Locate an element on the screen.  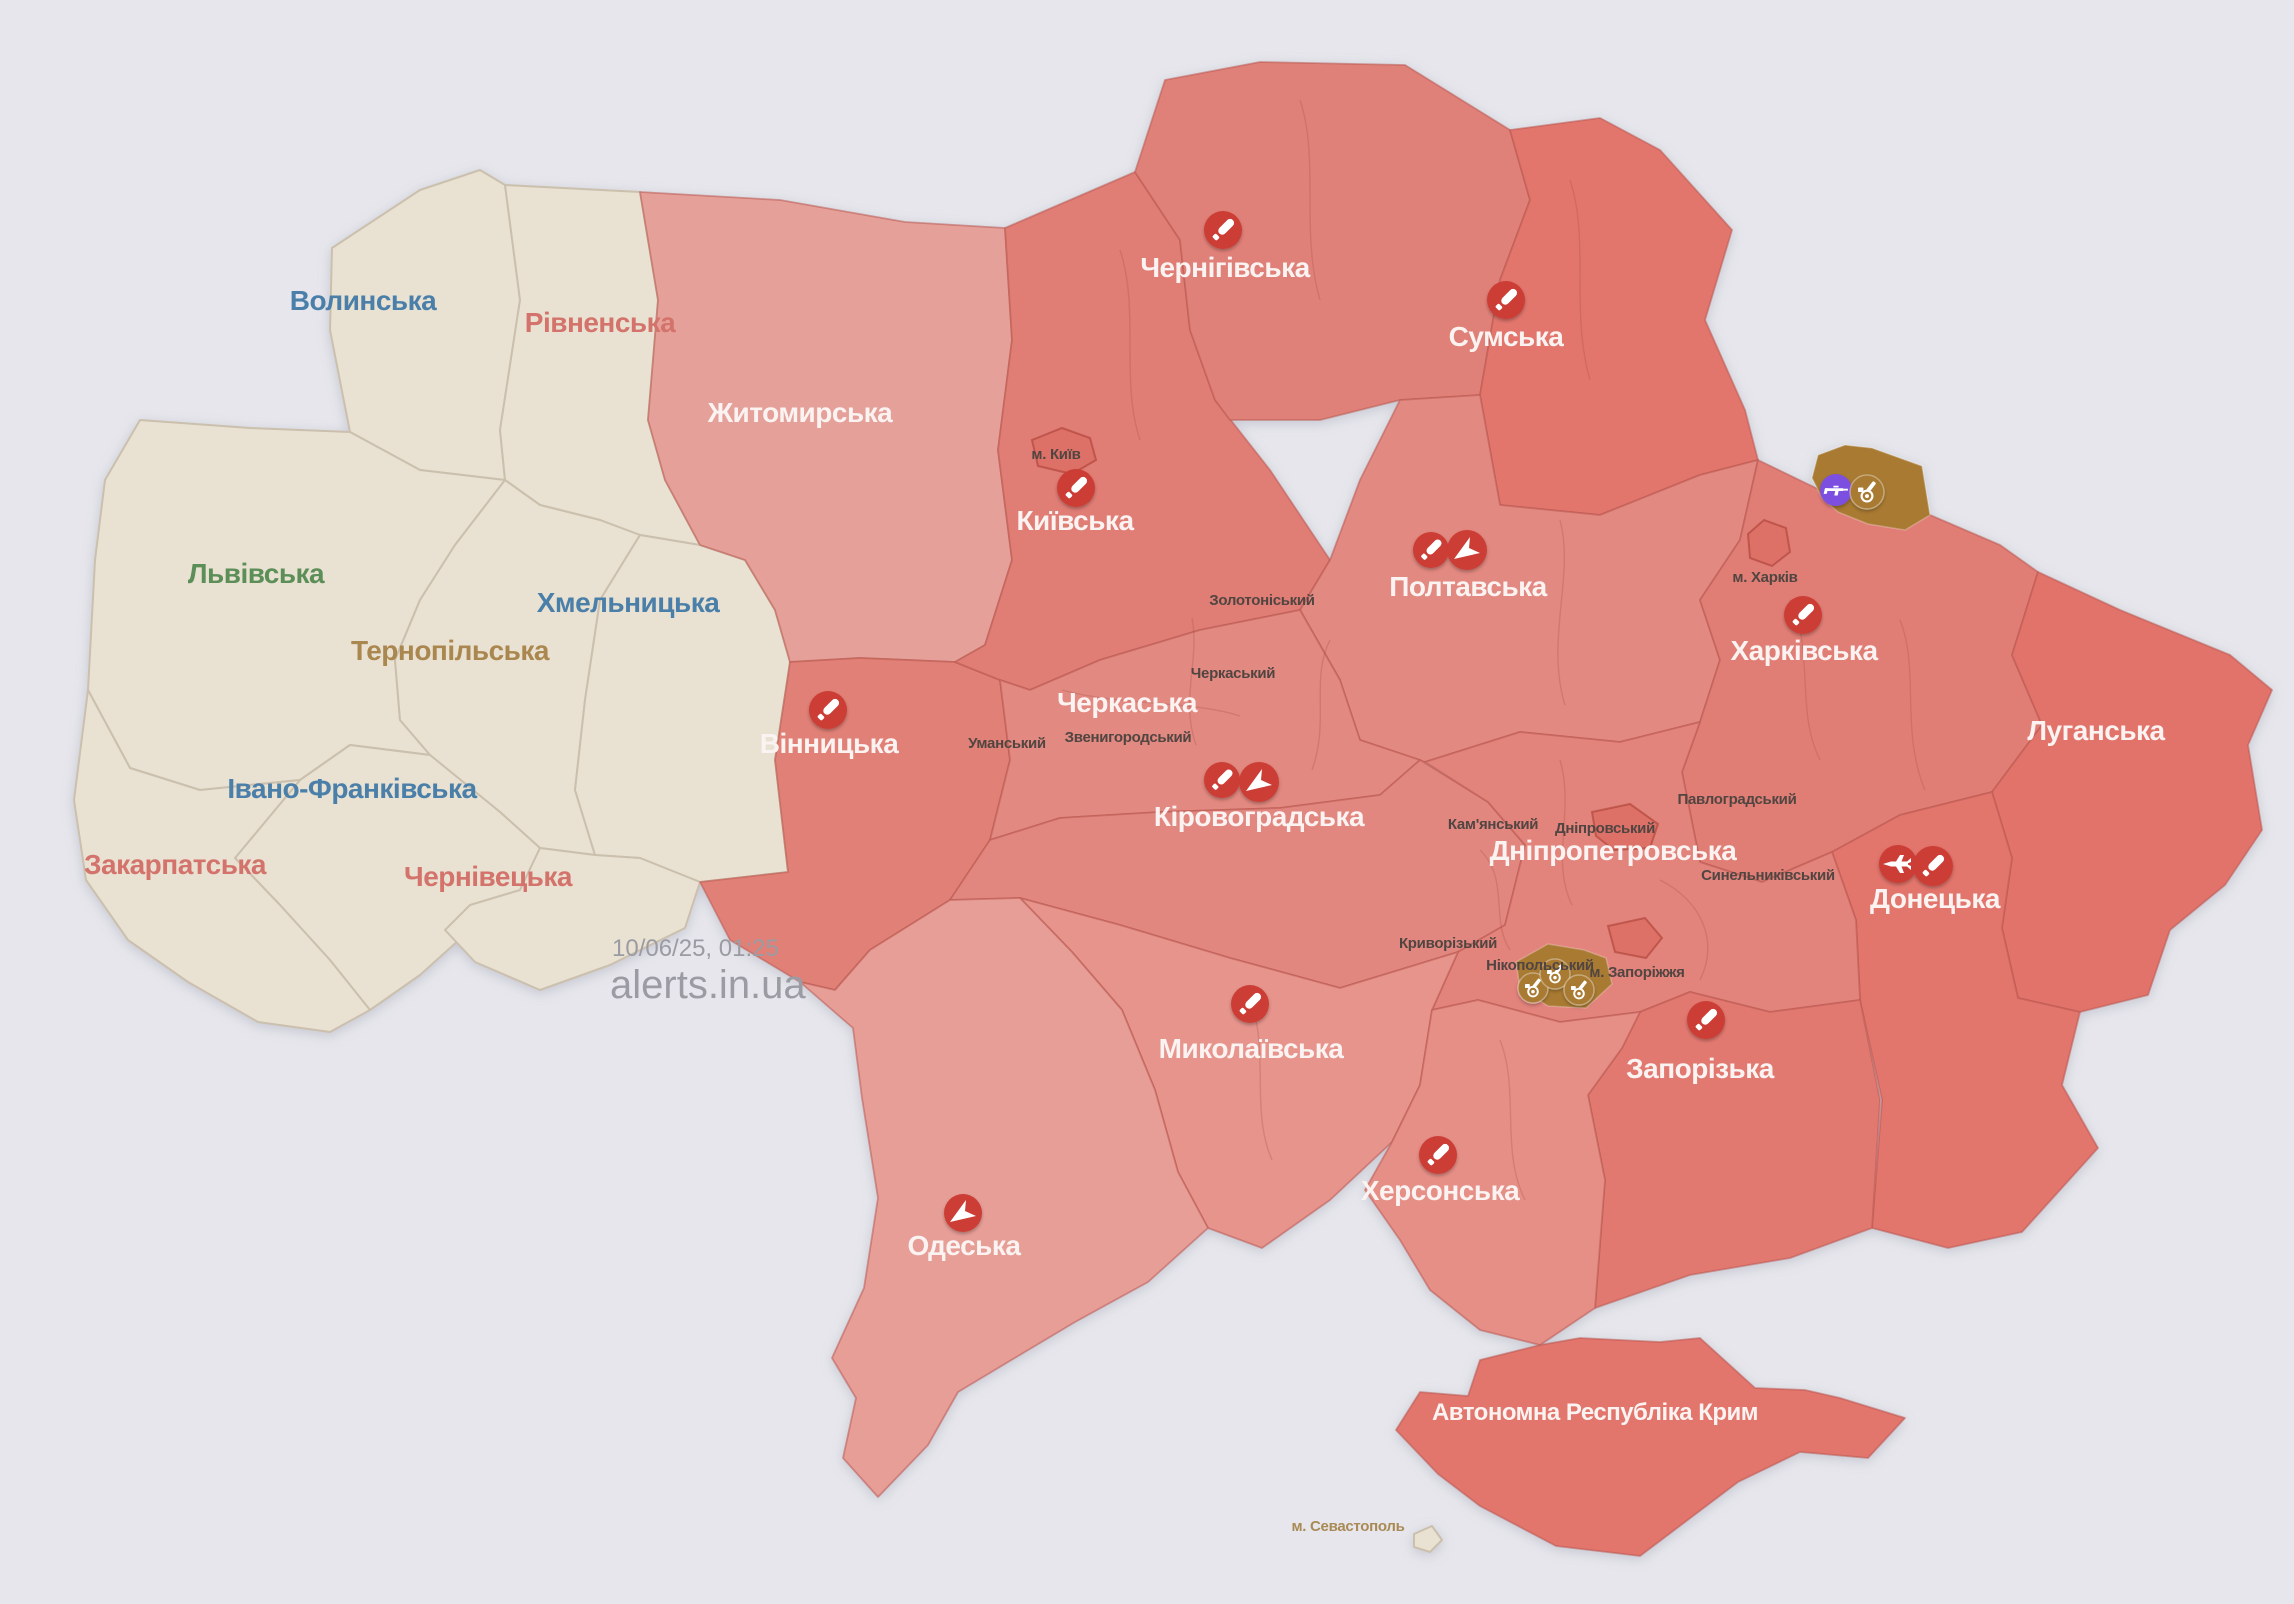
region-label-mykolaiv: Миколаївська is located at coordinates (1252, 1048).